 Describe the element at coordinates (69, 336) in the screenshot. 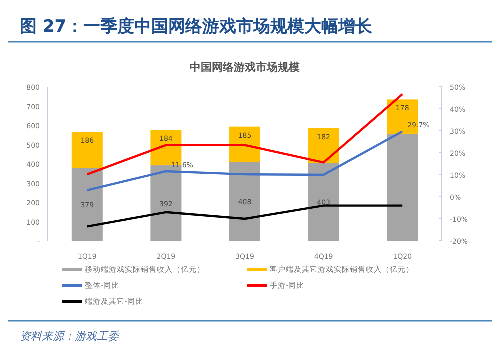

I see `annotation: 资料来源：游戏工委` at that location.